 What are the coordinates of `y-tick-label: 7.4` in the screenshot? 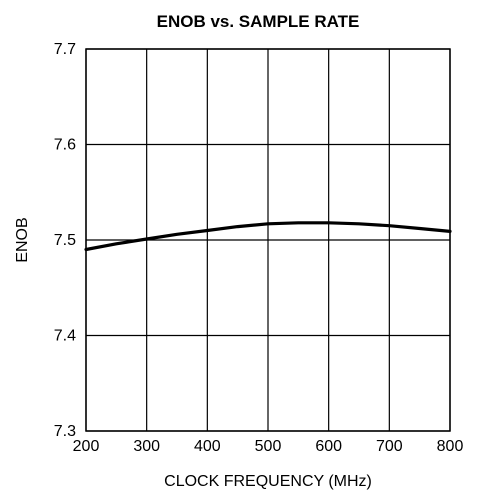 It's located at (65, 336).